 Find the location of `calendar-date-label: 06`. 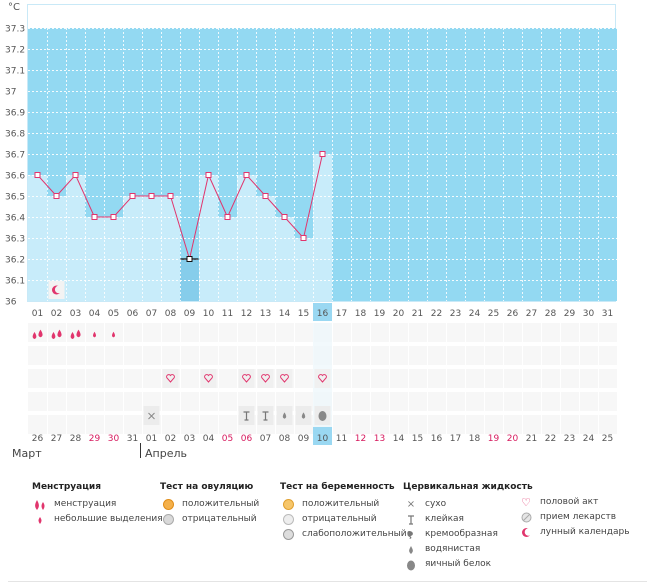

calendar-date-label: 06 is located at coordinates (247, 439).